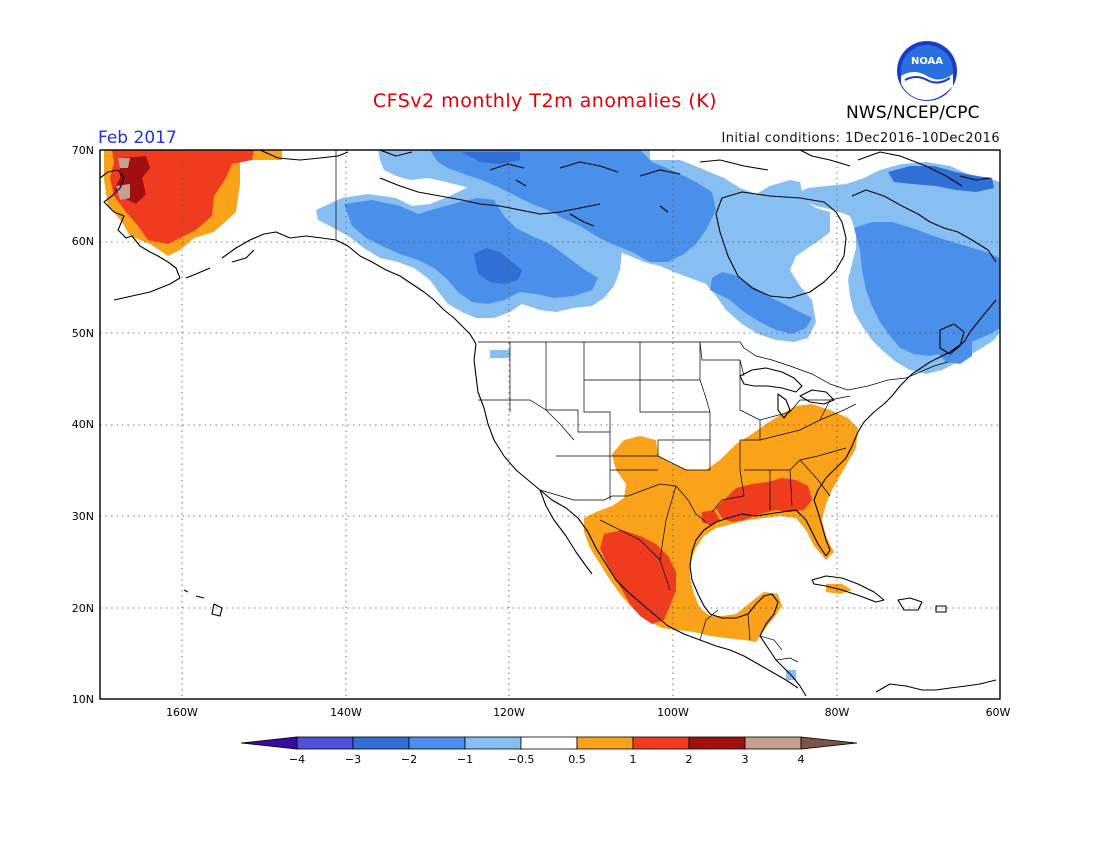 This screenshot has width=1100, height=850. What do you see at coordinates (801, 759) in the screenshot?
I see `legend-label: 4` at bounding box center [801, 759].